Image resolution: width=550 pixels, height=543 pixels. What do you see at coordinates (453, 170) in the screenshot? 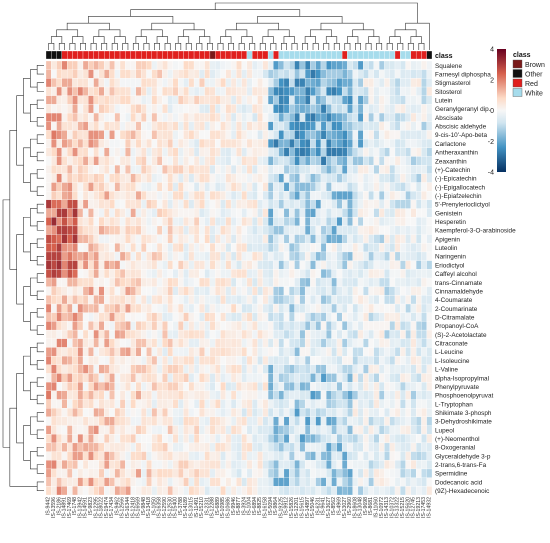
I see `row-label: (+)-Catechin` at bounding box center [453, 170].